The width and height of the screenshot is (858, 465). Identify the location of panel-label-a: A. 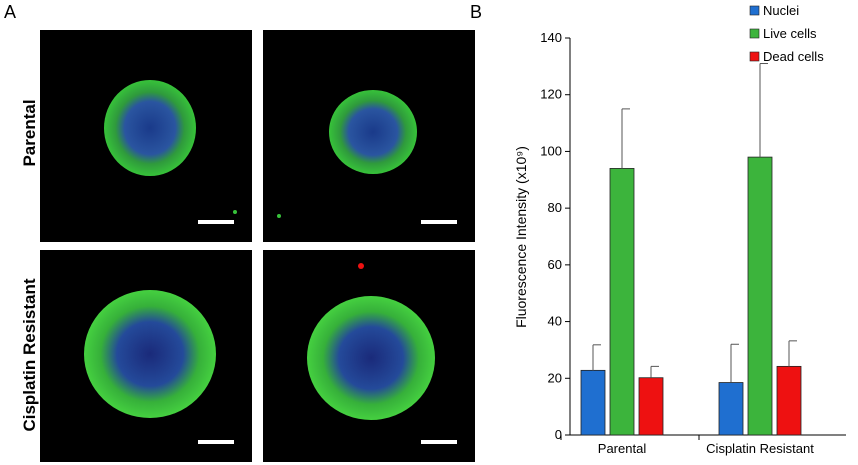
(10, 12).